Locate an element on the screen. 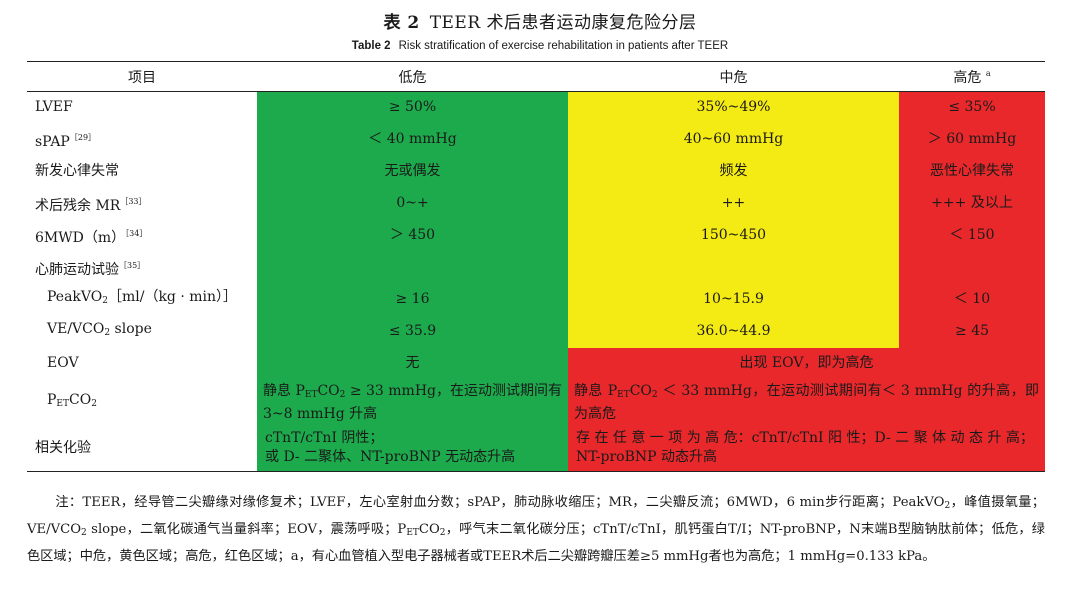 The height and width of the screenshot is (592, 1080). table-row: 新发心律失常 无或偶发 频发 恶性心律失常 is located at coordinates (536, 171).